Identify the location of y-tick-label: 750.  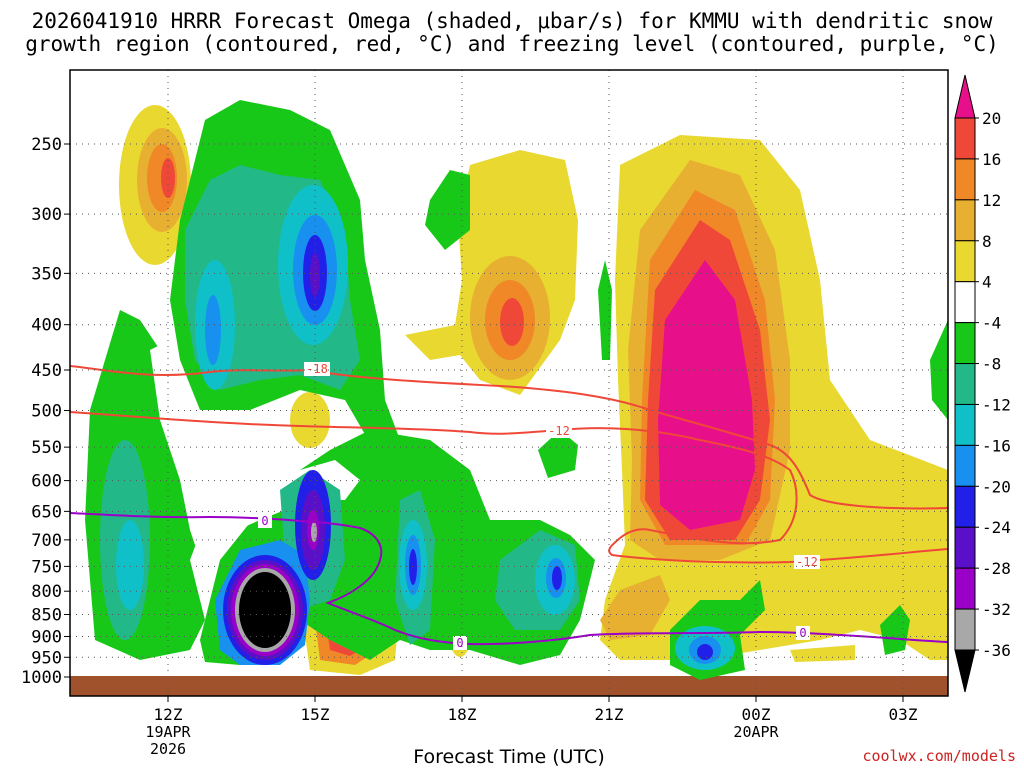
(46, 567).